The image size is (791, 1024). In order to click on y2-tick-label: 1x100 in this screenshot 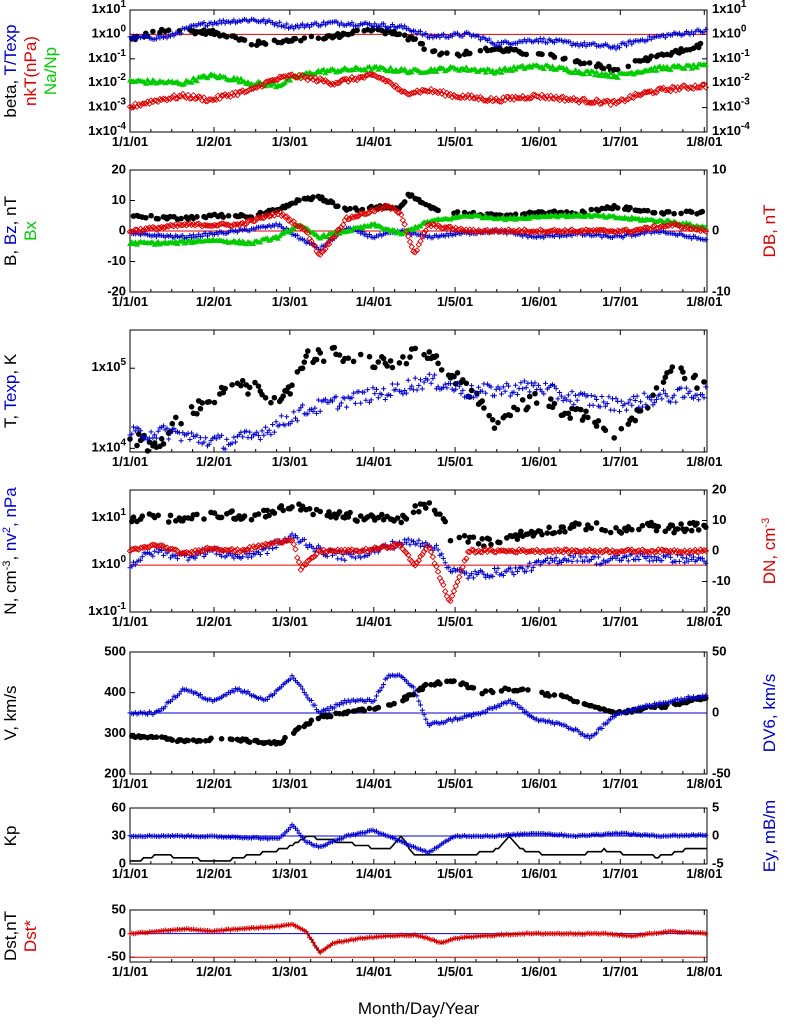, I will do `click(729, 32)`.